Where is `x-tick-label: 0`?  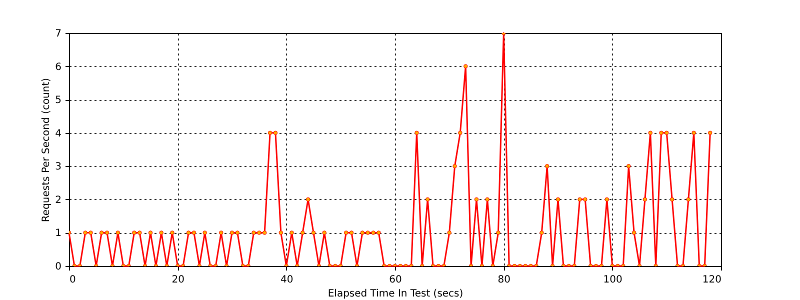
x-tick-label: 0 is located at coordinates (73, 280).